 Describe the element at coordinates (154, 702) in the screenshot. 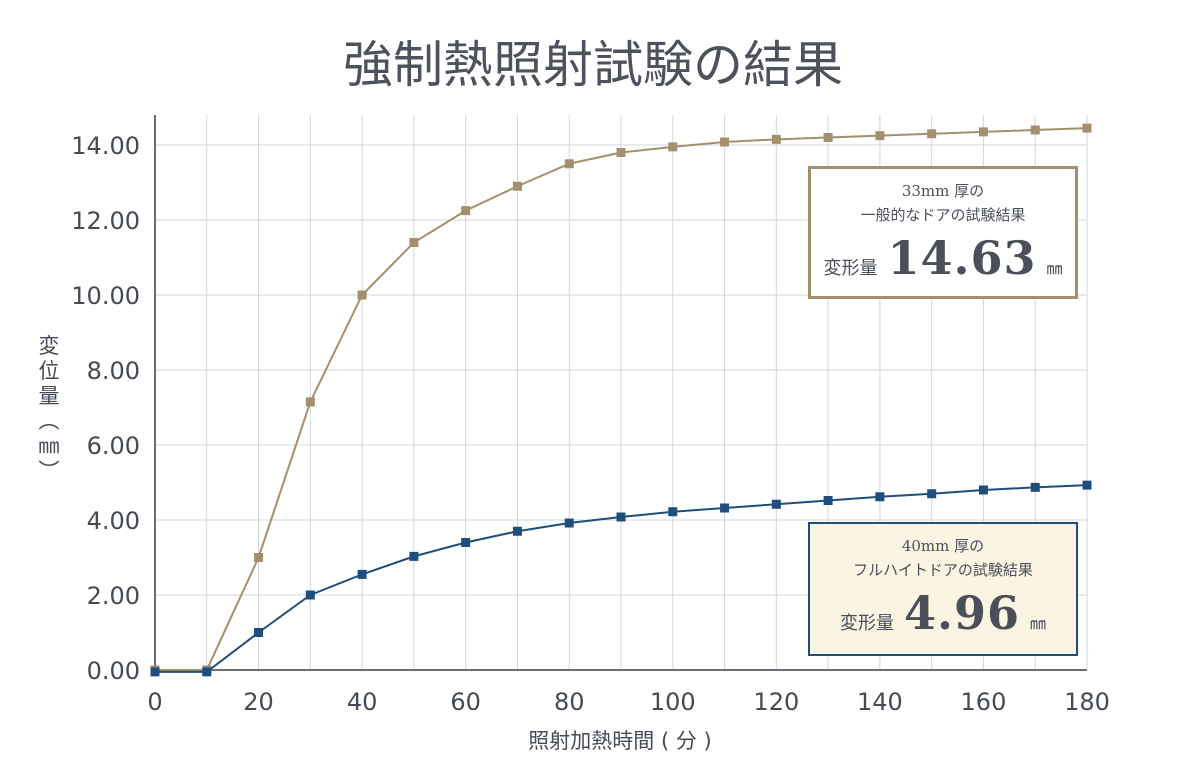

I see `x-tick-label: 0` at that location.